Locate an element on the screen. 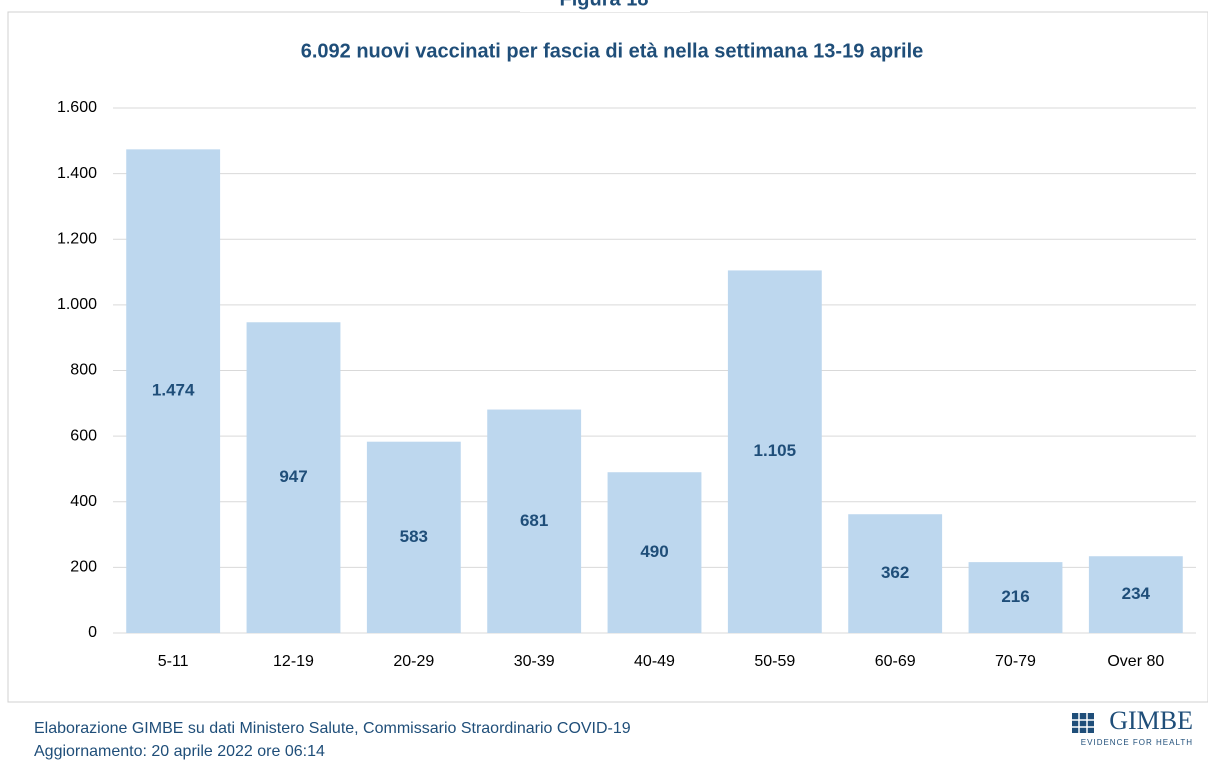  y-tick-label: 800 is located at coordinates (83, 370).